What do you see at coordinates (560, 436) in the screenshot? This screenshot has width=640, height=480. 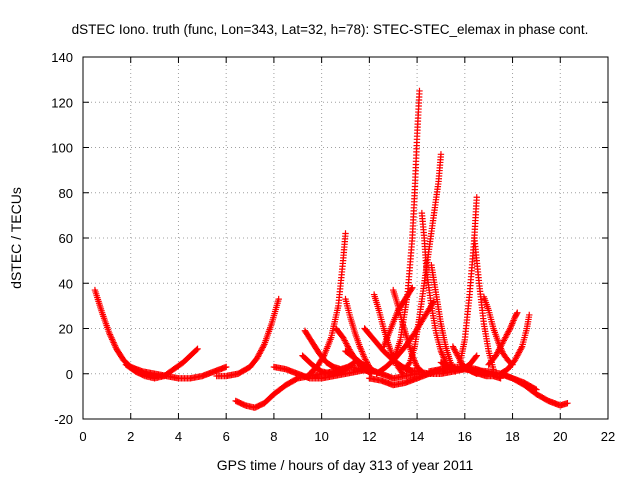 I see `x-tick-label: 20` at bounding box center [560, 436].